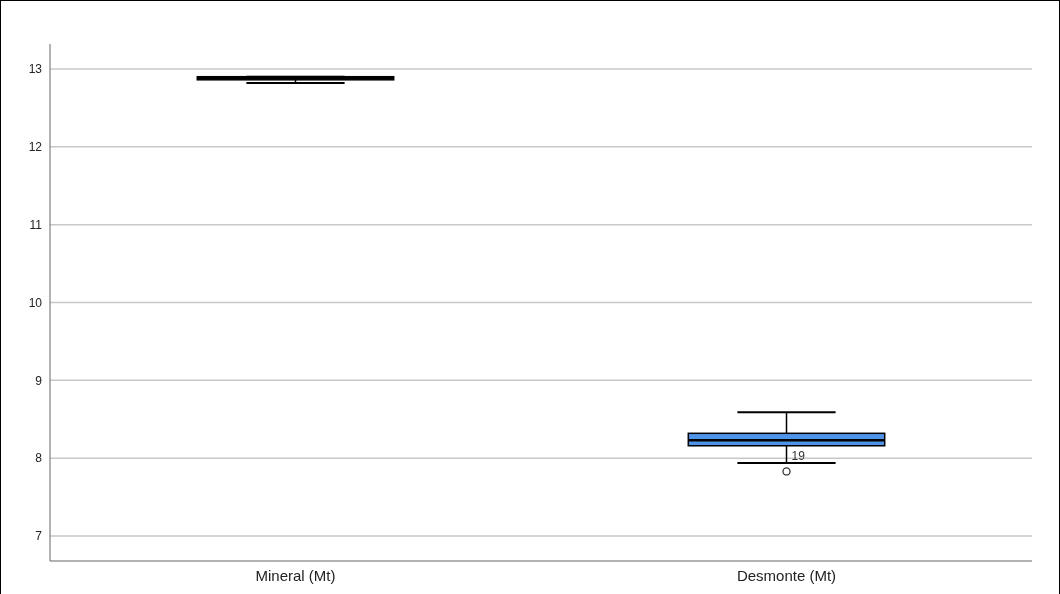 The image size is (1060, 594). I want to click on x-tick-label: Mineral (Mt), so click(295, 575).